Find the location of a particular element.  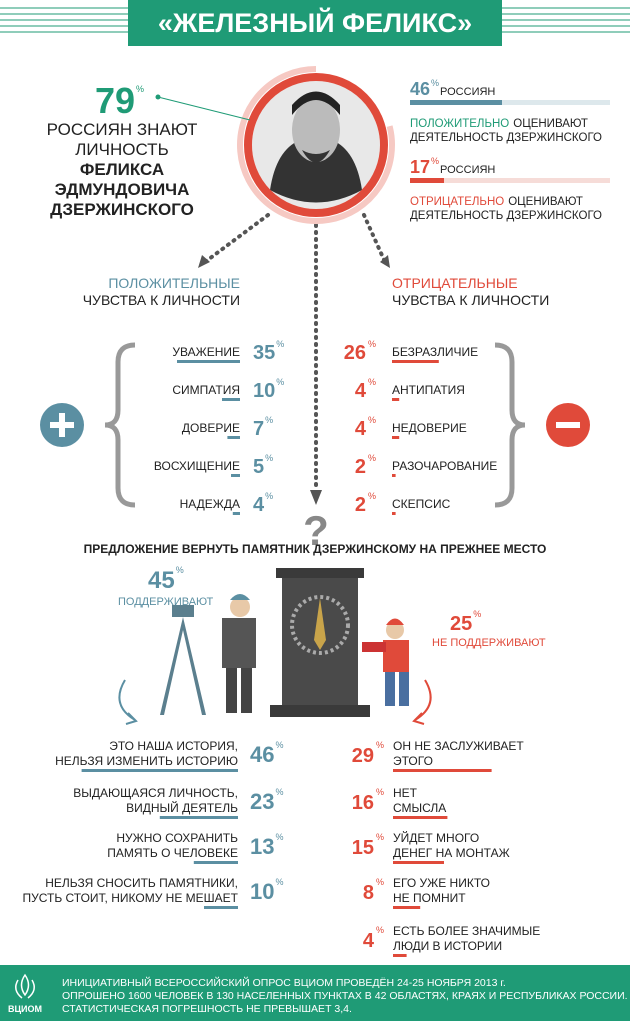

feeling-value: 7 is located at coordinates (258, 429).